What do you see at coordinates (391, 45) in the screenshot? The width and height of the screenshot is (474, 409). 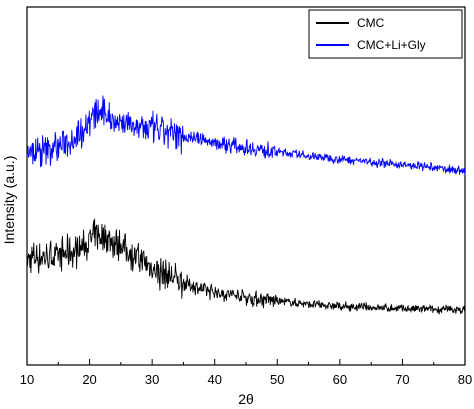 I see `legend-label-cmc-li-gly: CMC+Li+Gly` at bounding box center [391, 45].